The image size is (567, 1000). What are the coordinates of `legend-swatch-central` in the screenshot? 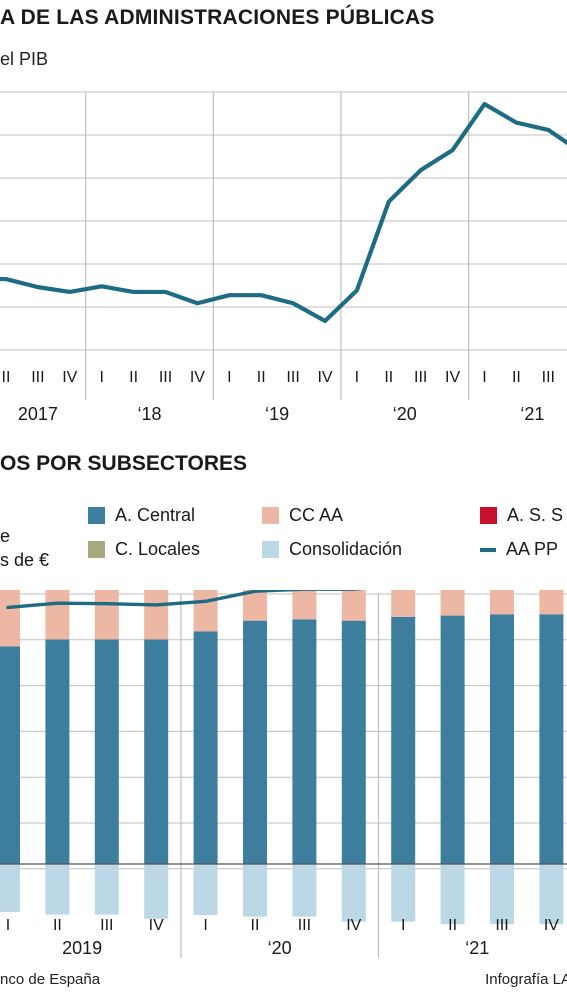 It's located at (96, 515).